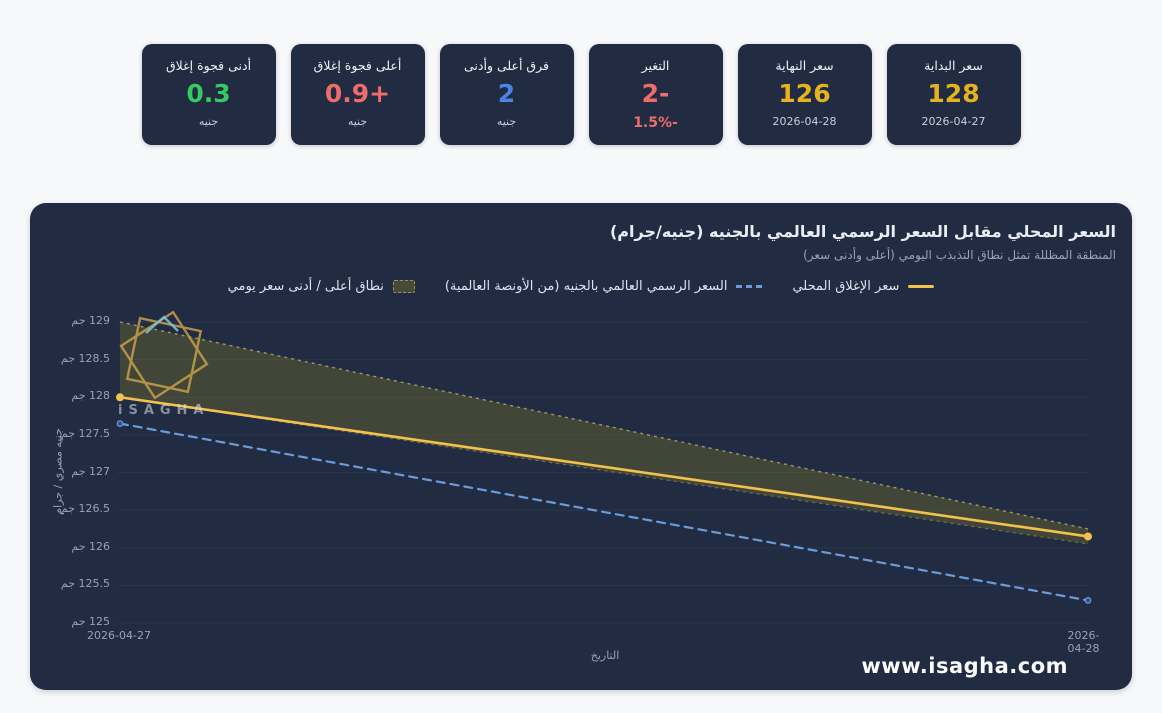 The image size is (1162, 713). I want to click on card-label: أدنى فجوة إغلاق, so click(208, 65).